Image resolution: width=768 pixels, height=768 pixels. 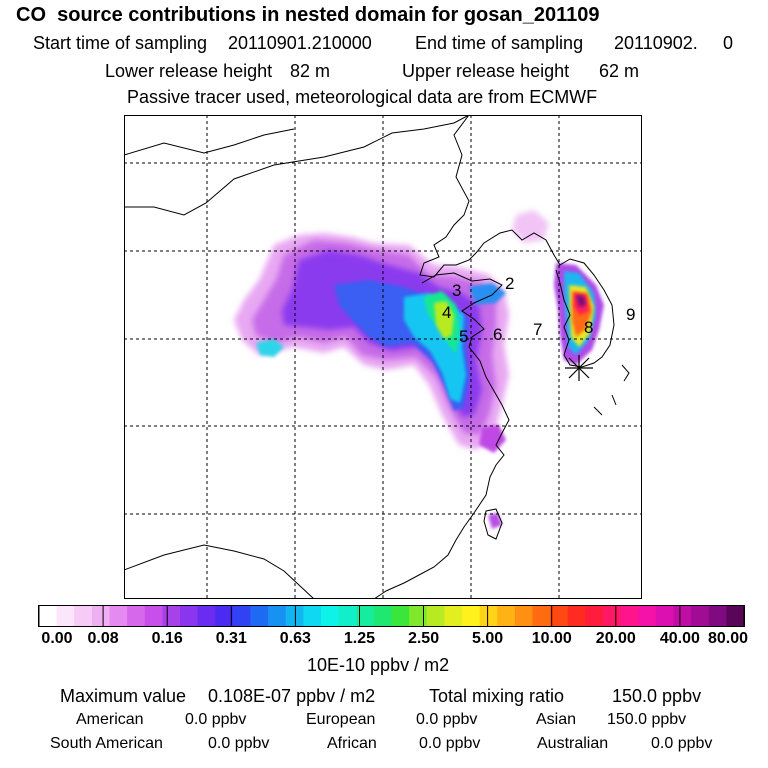 What do you see at coordinates (300, 43) in the screenshot?
I see `start-time-value: 20110901.210000` at bounding box center [300, 43].